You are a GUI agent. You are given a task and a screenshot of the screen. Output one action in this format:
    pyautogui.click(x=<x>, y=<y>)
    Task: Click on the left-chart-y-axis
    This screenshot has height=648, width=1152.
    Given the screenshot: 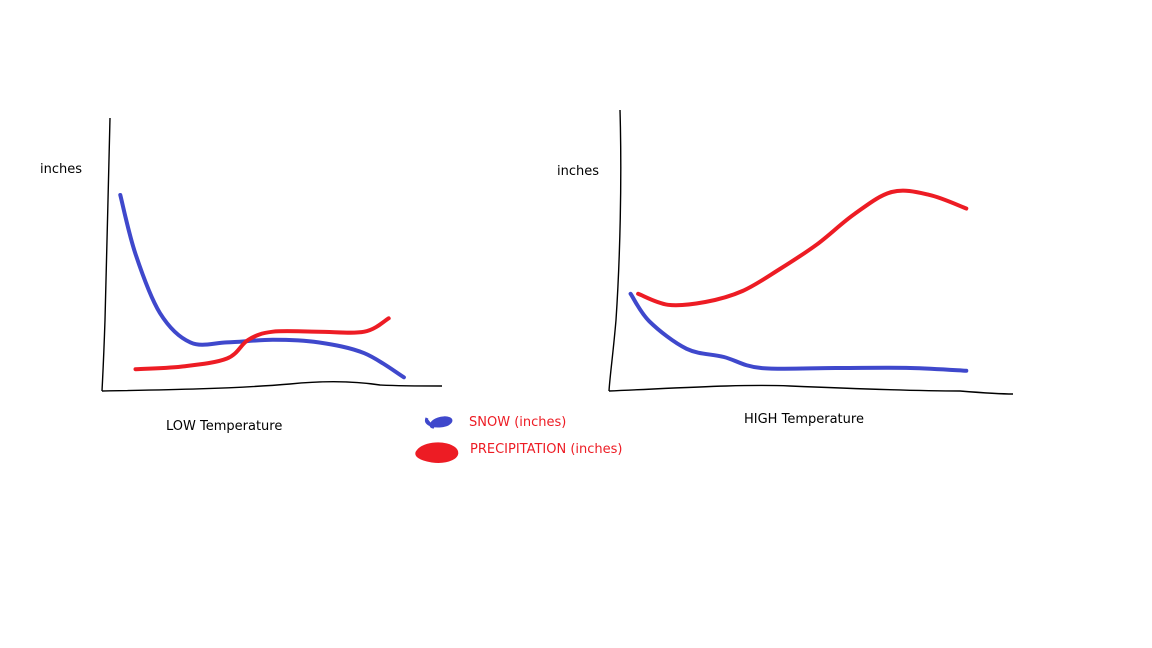 What is the action you would take?
    pyautogui.click(x=106, y=254)
    